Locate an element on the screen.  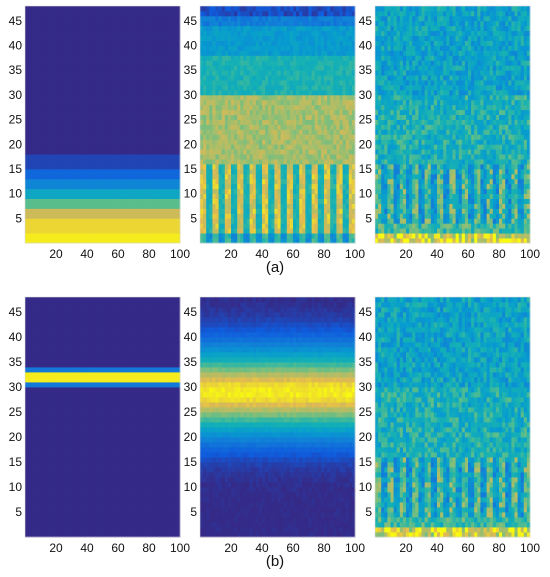
y-tick-label: 25 is located at coordinates (16, 120).